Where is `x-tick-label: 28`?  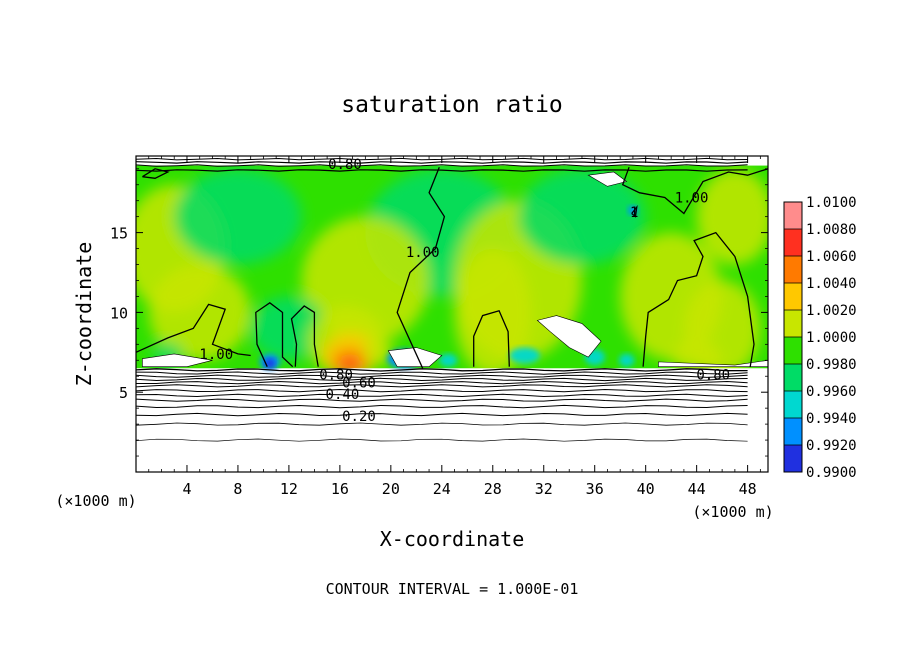
x-tick-label: 28 is located at coordinates (493, 489).